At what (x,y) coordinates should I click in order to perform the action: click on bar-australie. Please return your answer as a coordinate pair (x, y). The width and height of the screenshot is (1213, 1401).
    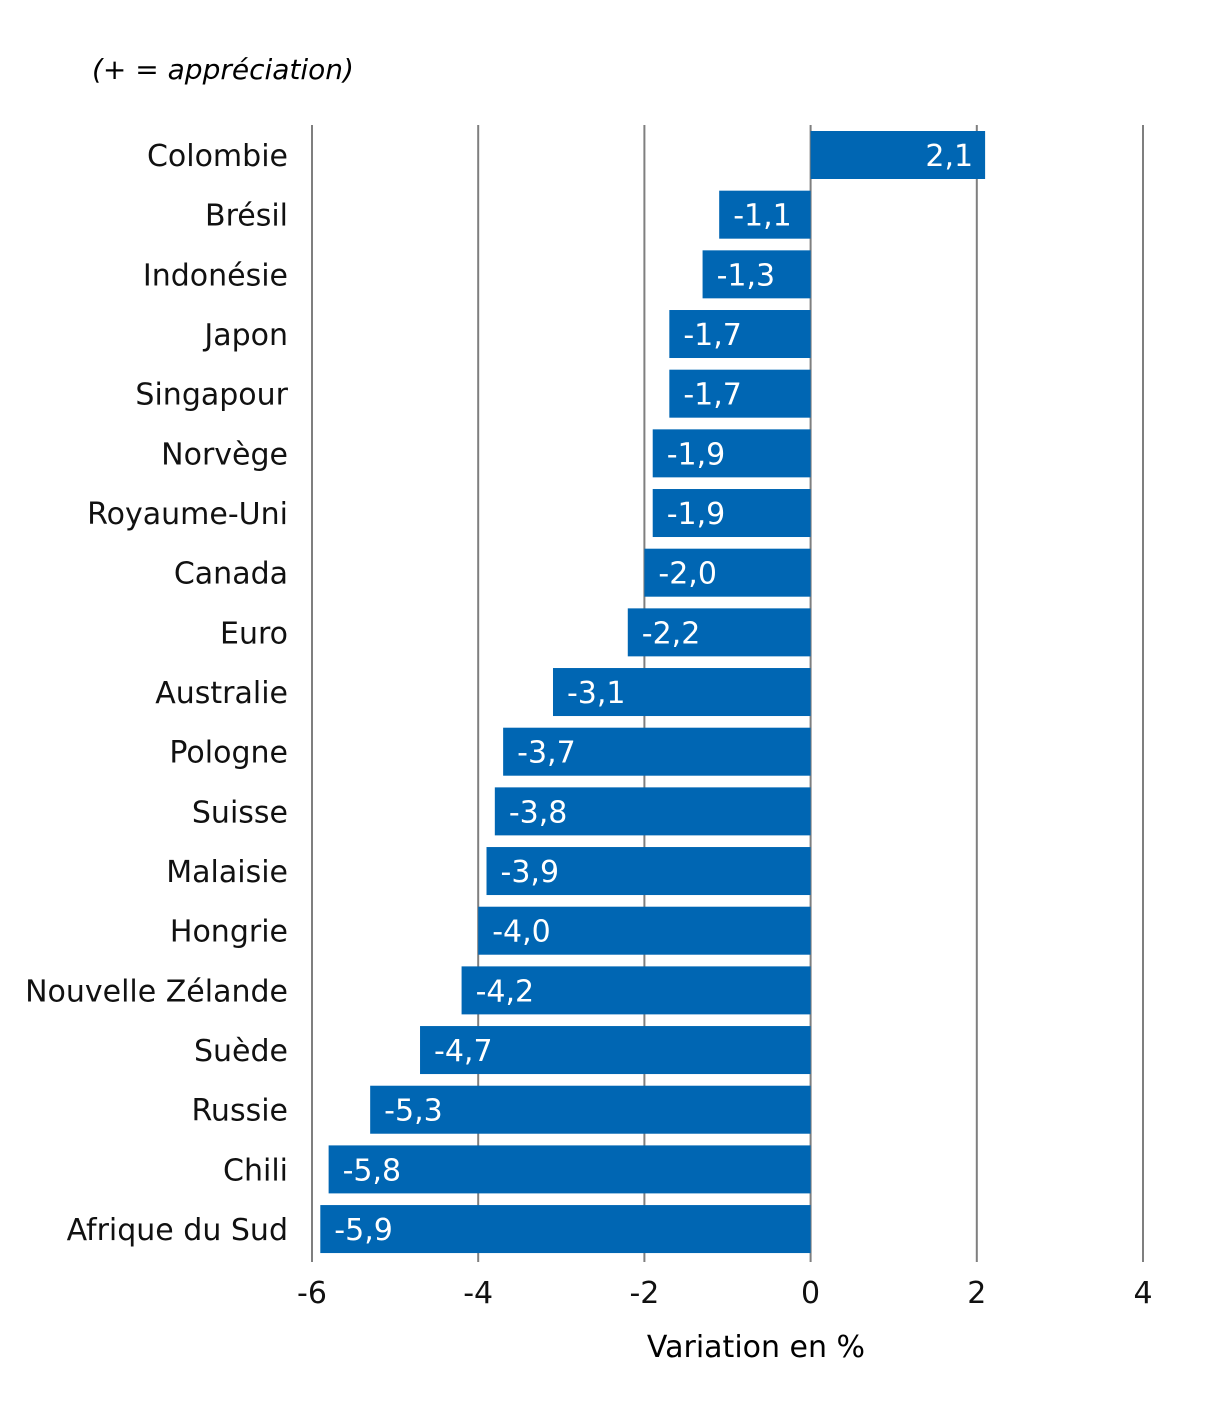
    Looking at the image, I should click on (681, 692).